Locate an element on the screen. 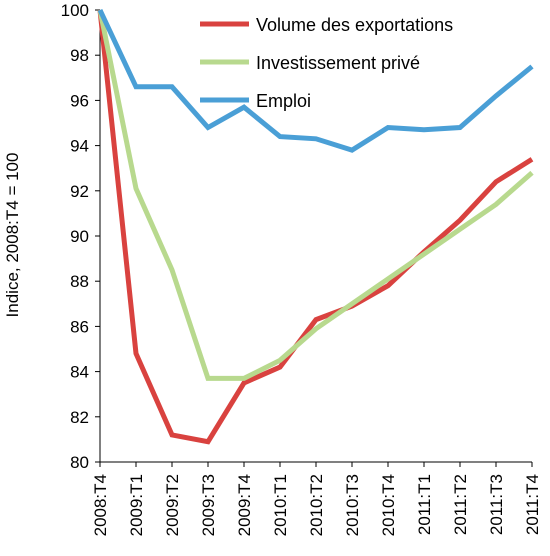 The image size is (550, 556). x-tick-label: 2010:T3 is located at coordinates (352, 505).